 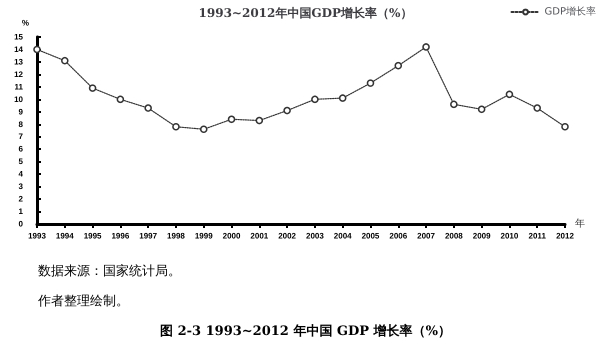 I want to click on y-tick-label: 14, so click(x=19, y=49).